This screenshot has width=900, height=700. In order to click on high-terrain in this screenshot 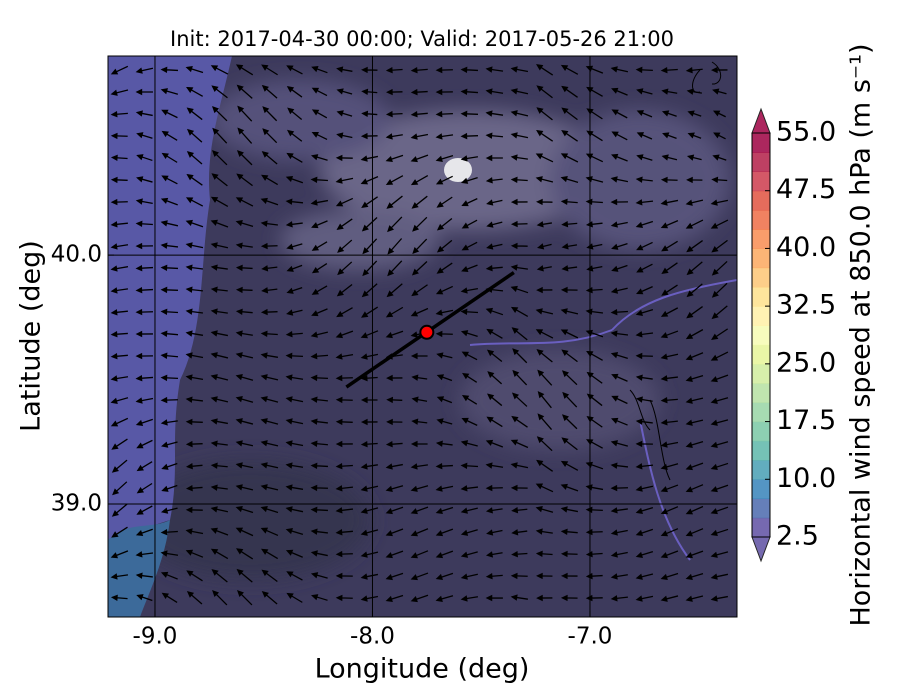, I will do `click(458, 170)`.